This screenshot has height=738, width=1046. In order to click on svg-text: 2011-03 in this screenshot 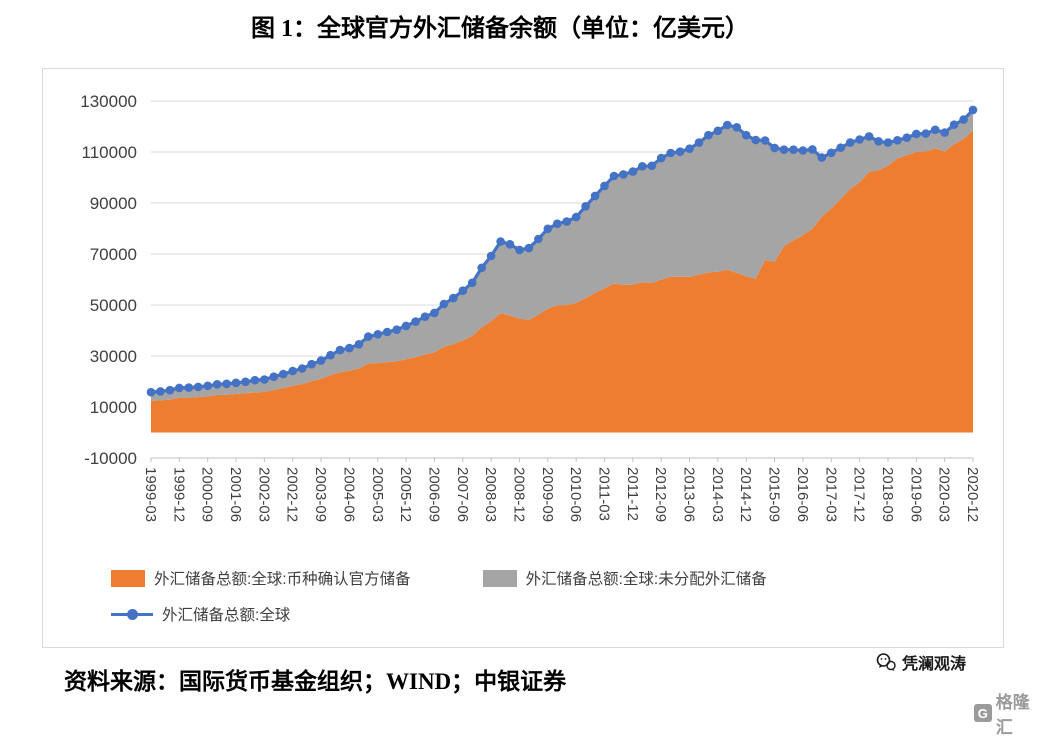, I will do `click(604, 494)`.